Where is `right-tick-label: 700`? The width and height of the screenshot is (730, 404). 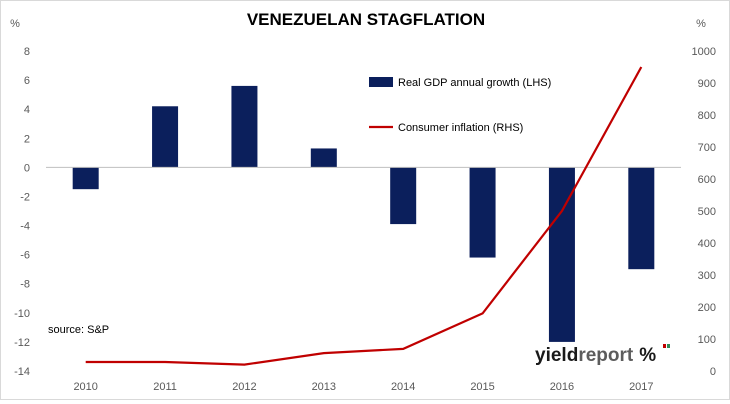
right-tick-label: 700 is located at coordinates (707, 148).